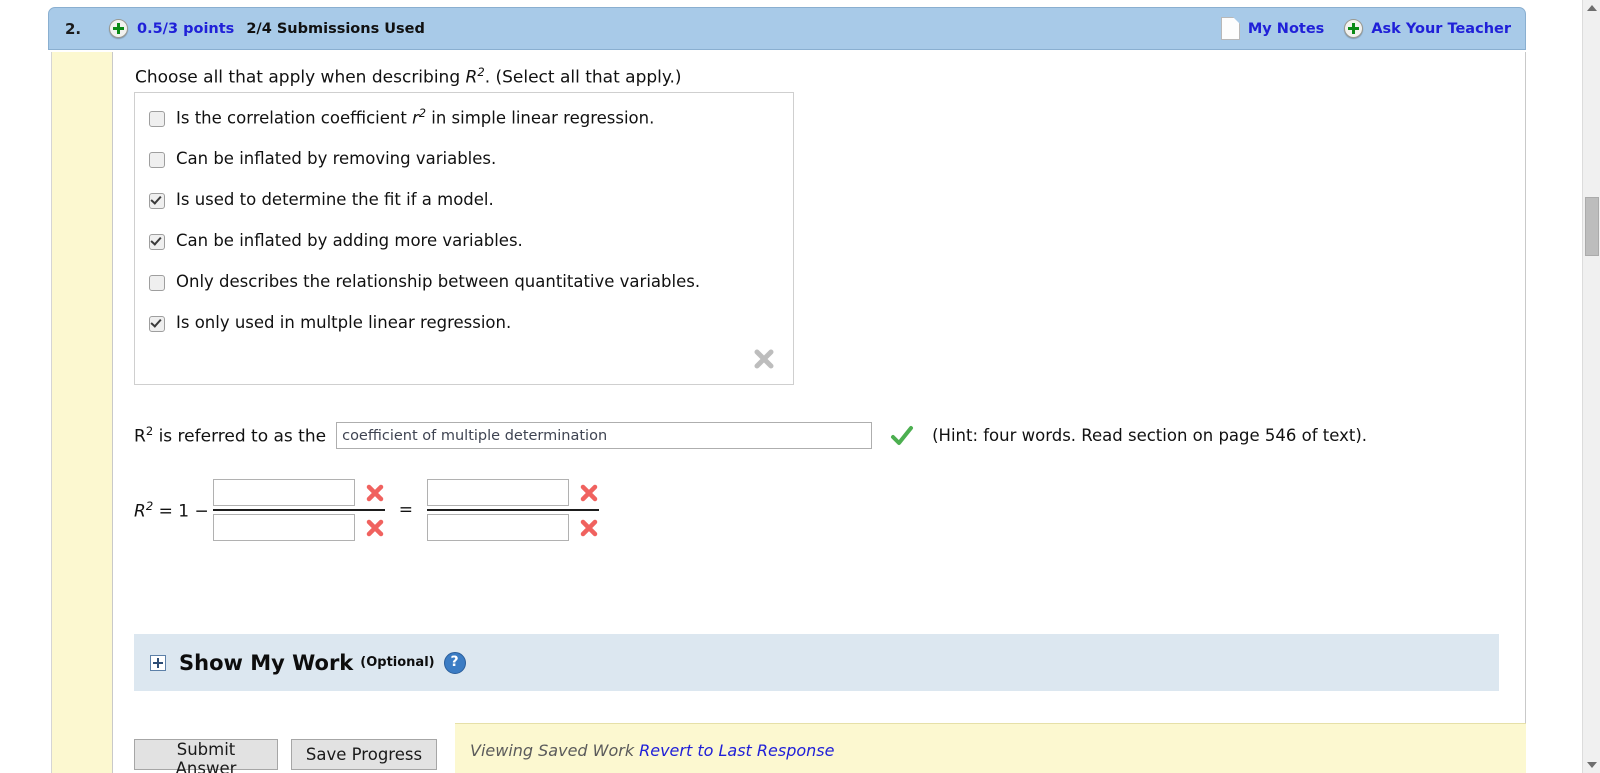 The image size is (1600, 773). What do you see at coordinates (335, 28) in the screenshot?
I see `submissions-label: 2/4 Submissions Used` at bounding box center [335, 28].